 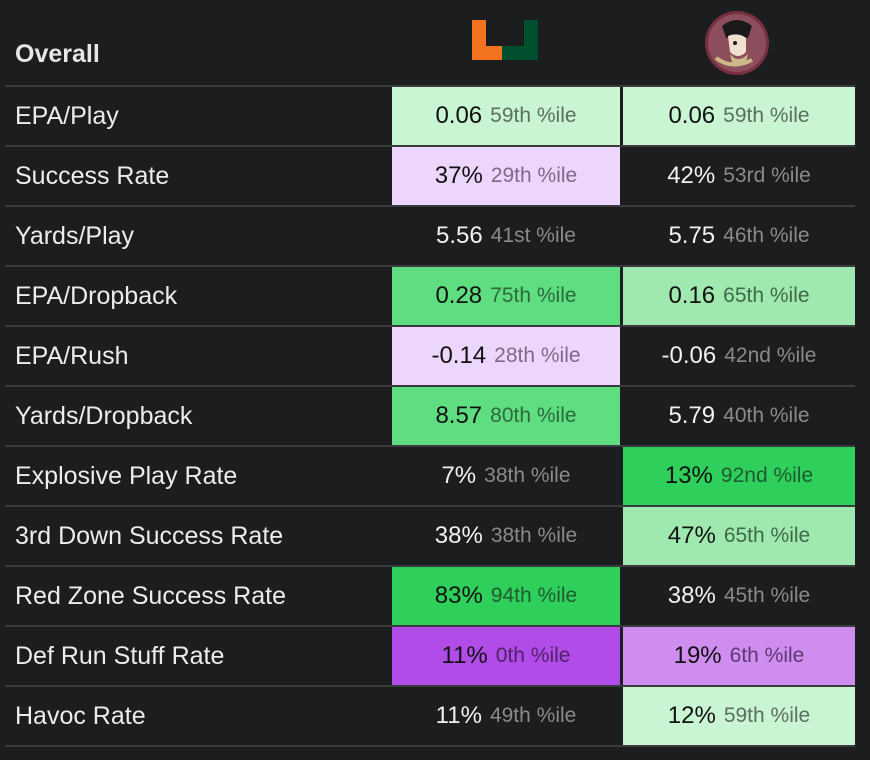 What do you see at coordinates (691, 715) in the screenshot?
I see `metric-value: 12%` at bounding box center [691, 715].